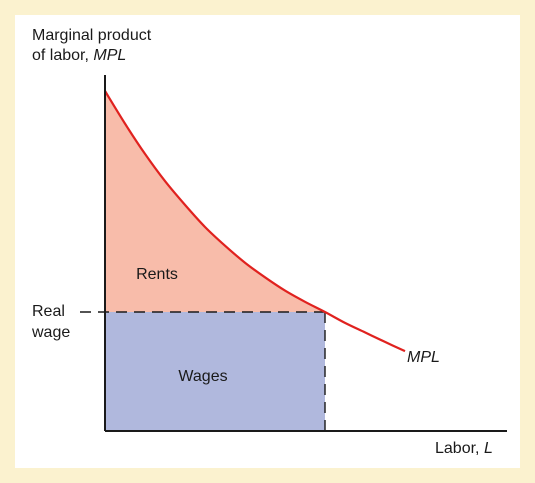 This screenshot has height=483, width=535. What do you see at coordinates (60, 55) in the screenshot?
I see `y-axis-title-prefix: of labor,` at bounding box center [60, 55].